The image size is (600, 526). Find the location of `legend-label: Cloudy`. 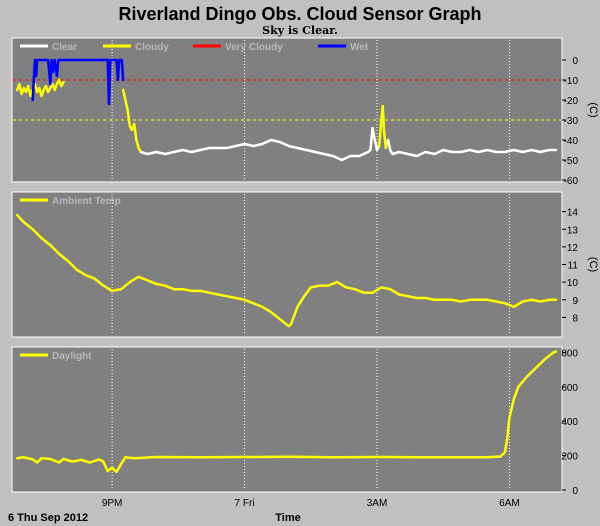

legend-label: Cloudy is located at coordinates (152, 47).